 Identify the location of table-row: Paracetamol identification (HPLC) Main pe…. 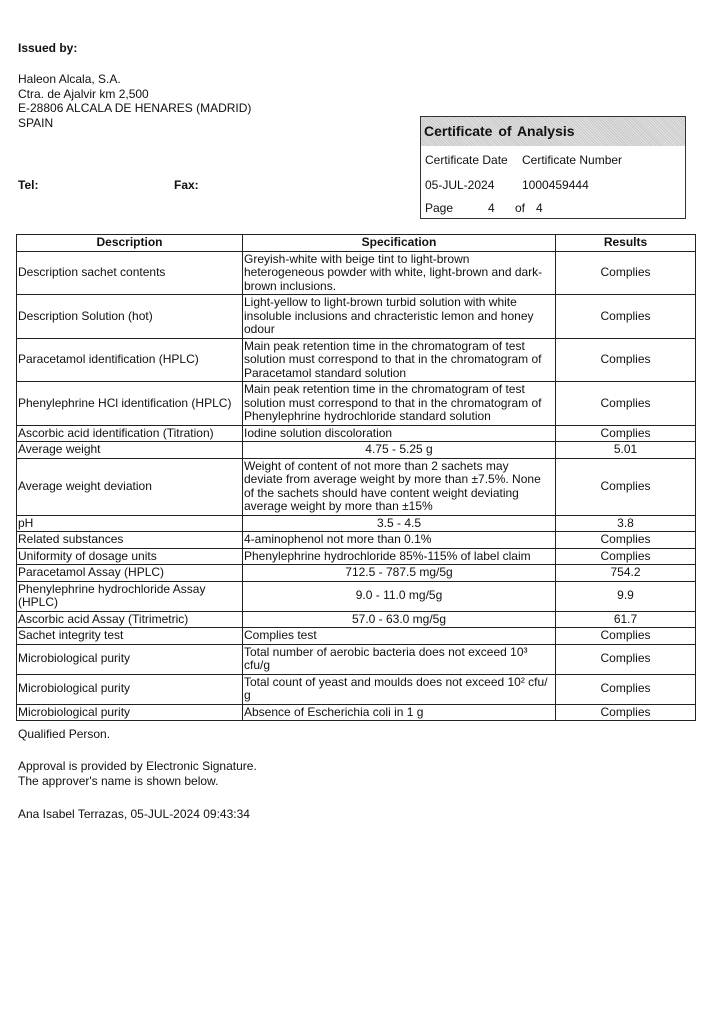
(356, 359).